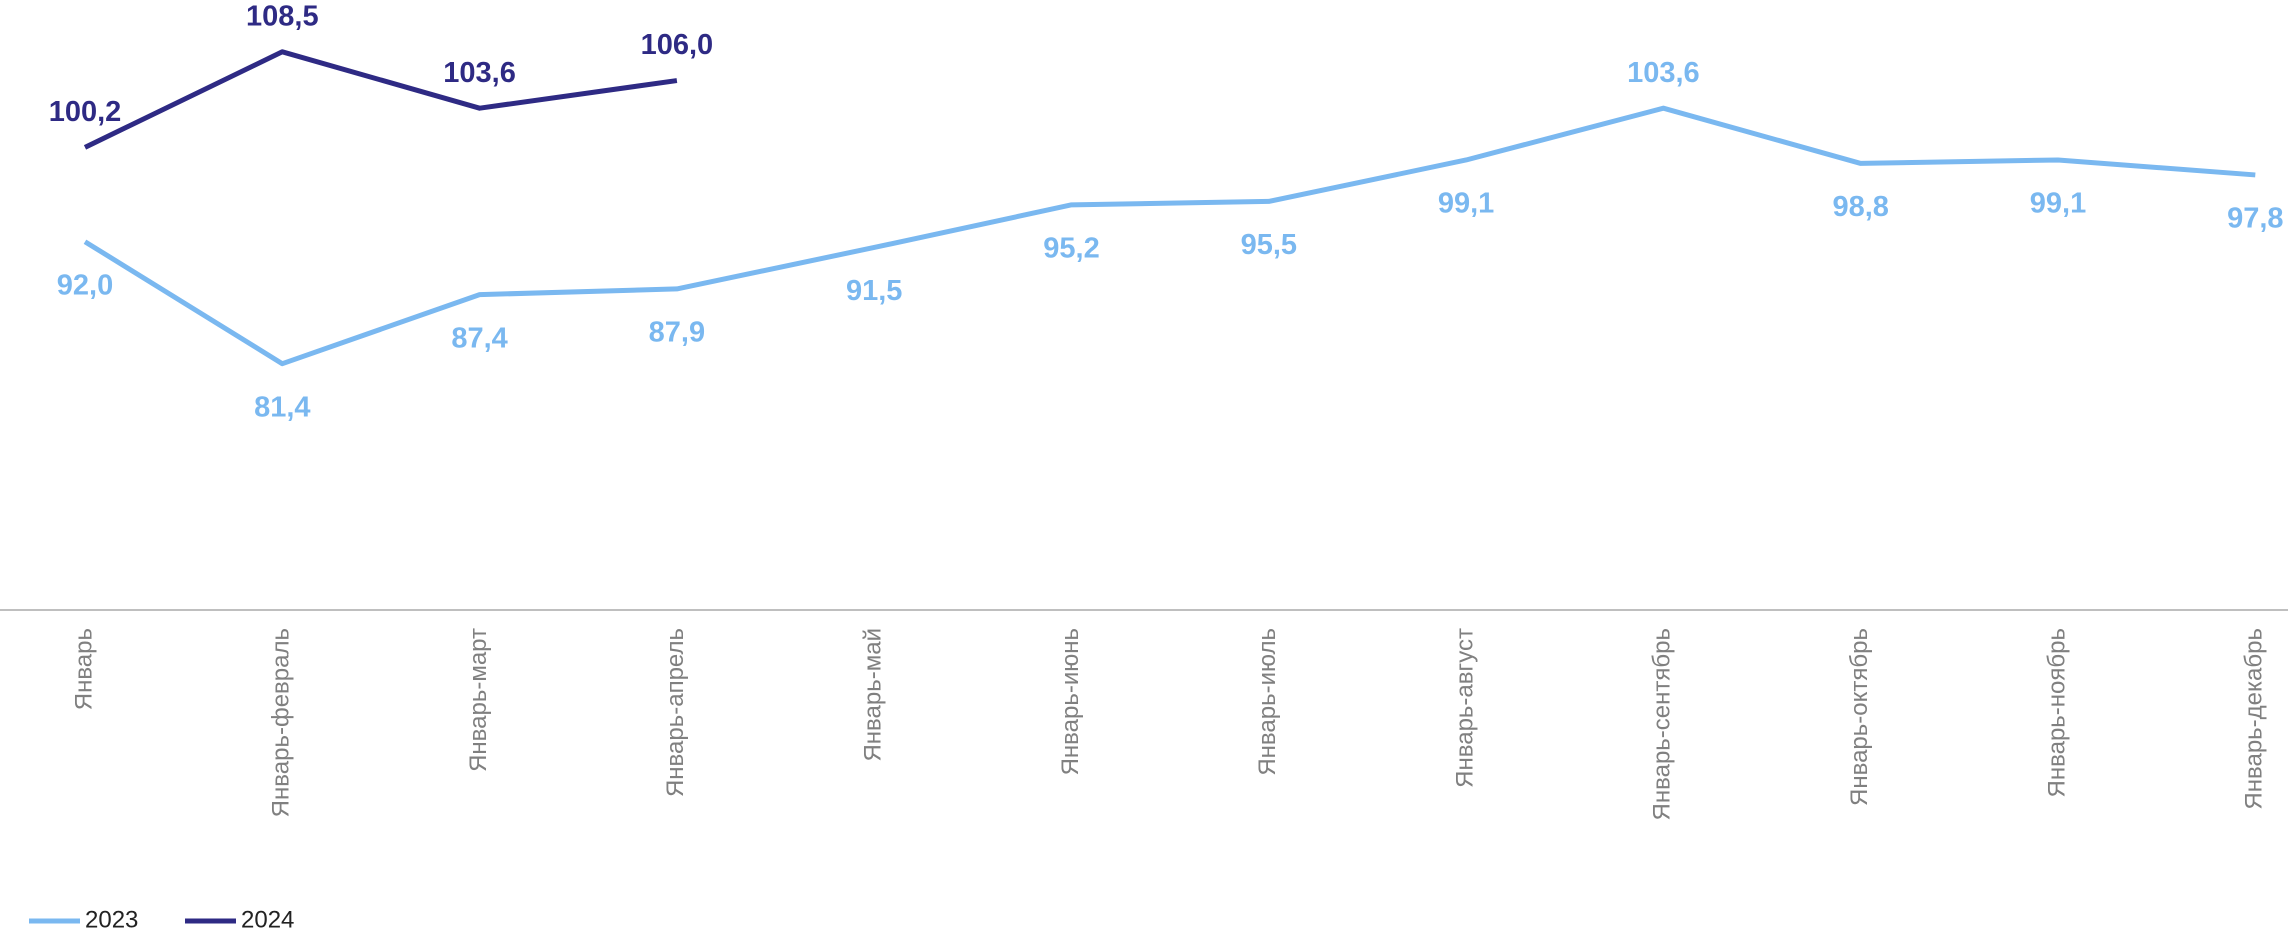 Image resolution: width=2288 pixels, height=933 pixels. Describe the element at coordinates (267, 919) in the screenshot. I see `legend-label: 2024` at that location.